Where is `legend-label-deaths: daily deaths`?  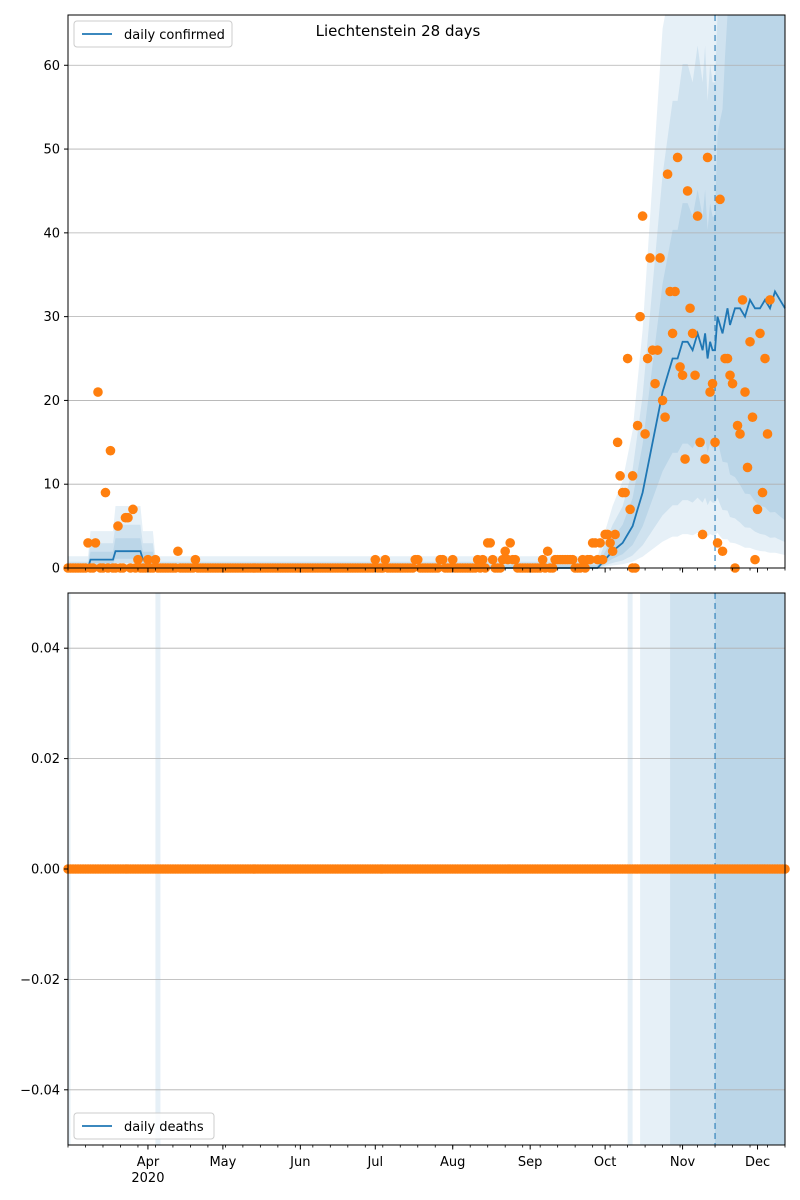
legend-label-deaths: daily deaths is located at coordinates (164, 1127).